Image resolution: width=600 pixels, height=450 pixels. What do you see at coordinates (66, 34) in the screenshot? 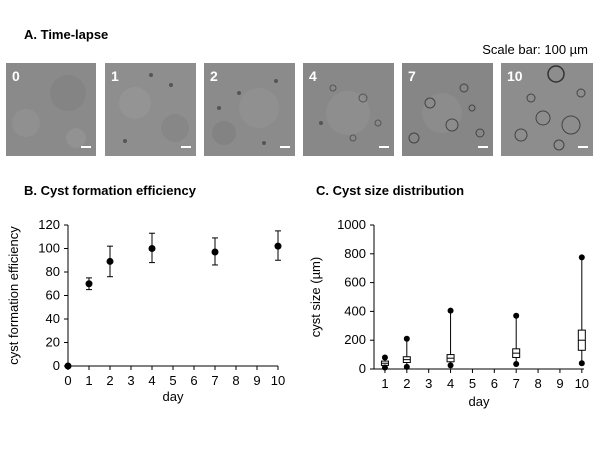
I see `section-title-time-lapse: A. Time-lapse` at bounding box center [66, 34].